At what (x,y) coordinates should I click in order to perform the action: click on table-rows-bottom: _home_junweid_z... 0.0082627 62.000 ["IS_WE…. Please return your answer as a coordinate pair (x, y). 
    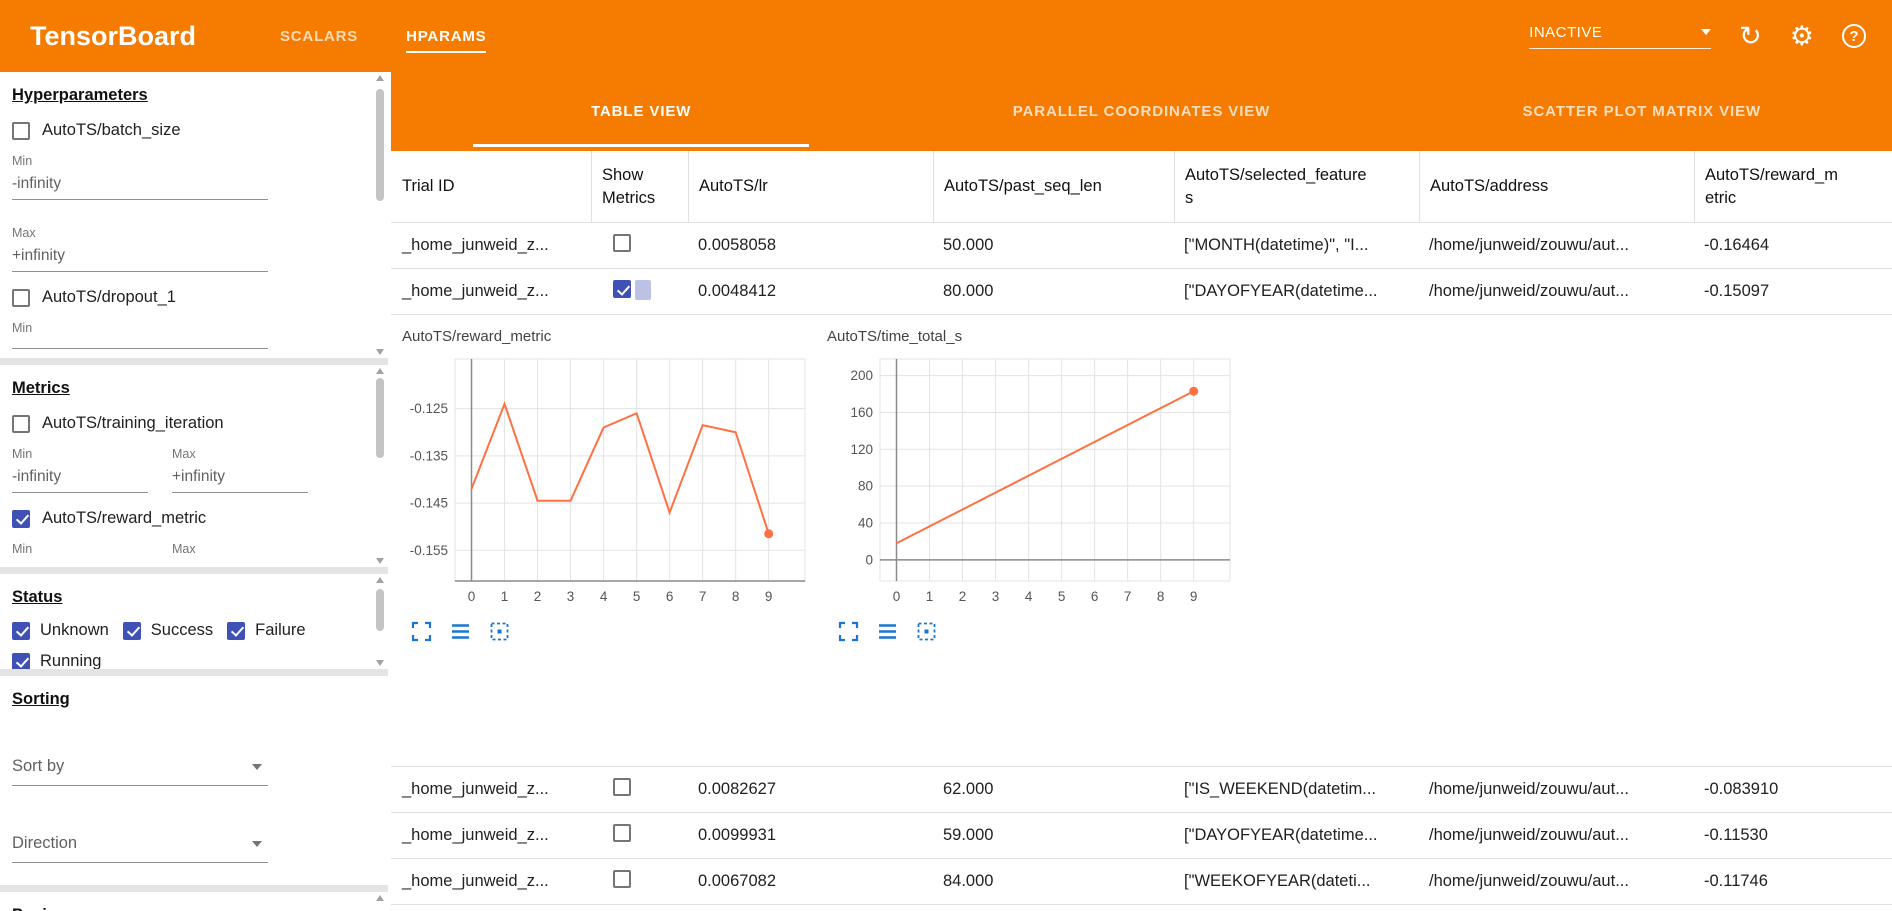
    Looking at the image, I should click on (1141, 835).